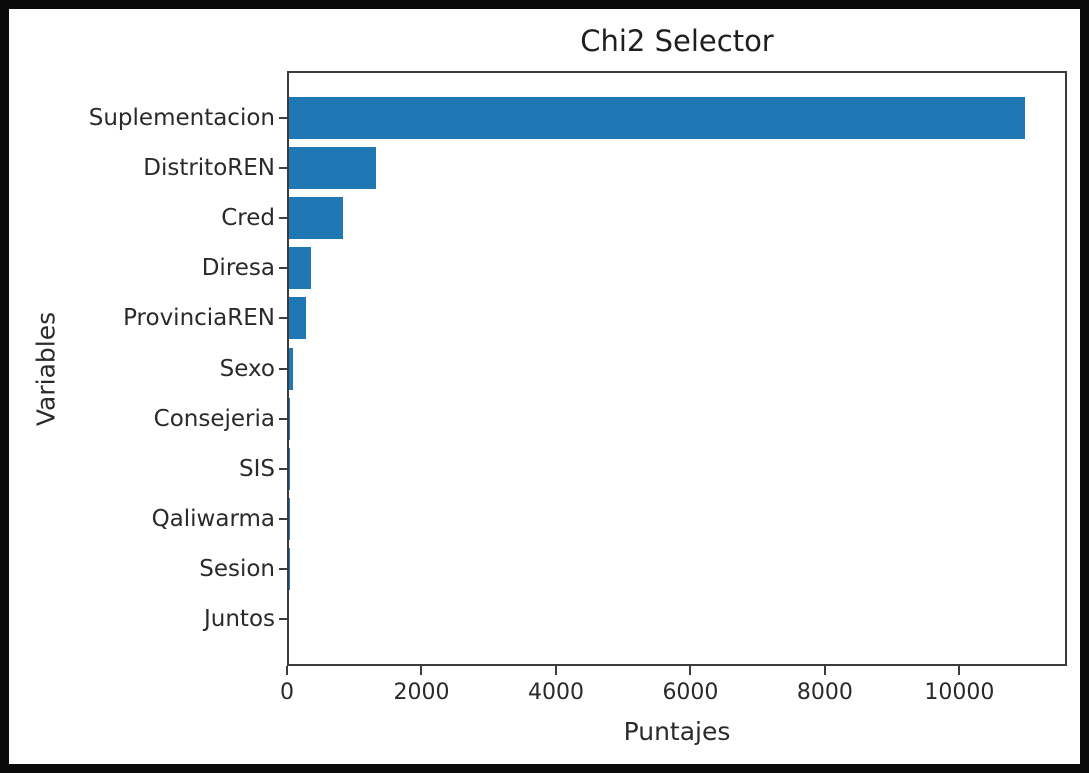 The height and width of the screenshot is (773, 1089). Describe the element at coordinates (824, 692) in the screenshot. I see `xtick-label-8000: 8000` at that location.